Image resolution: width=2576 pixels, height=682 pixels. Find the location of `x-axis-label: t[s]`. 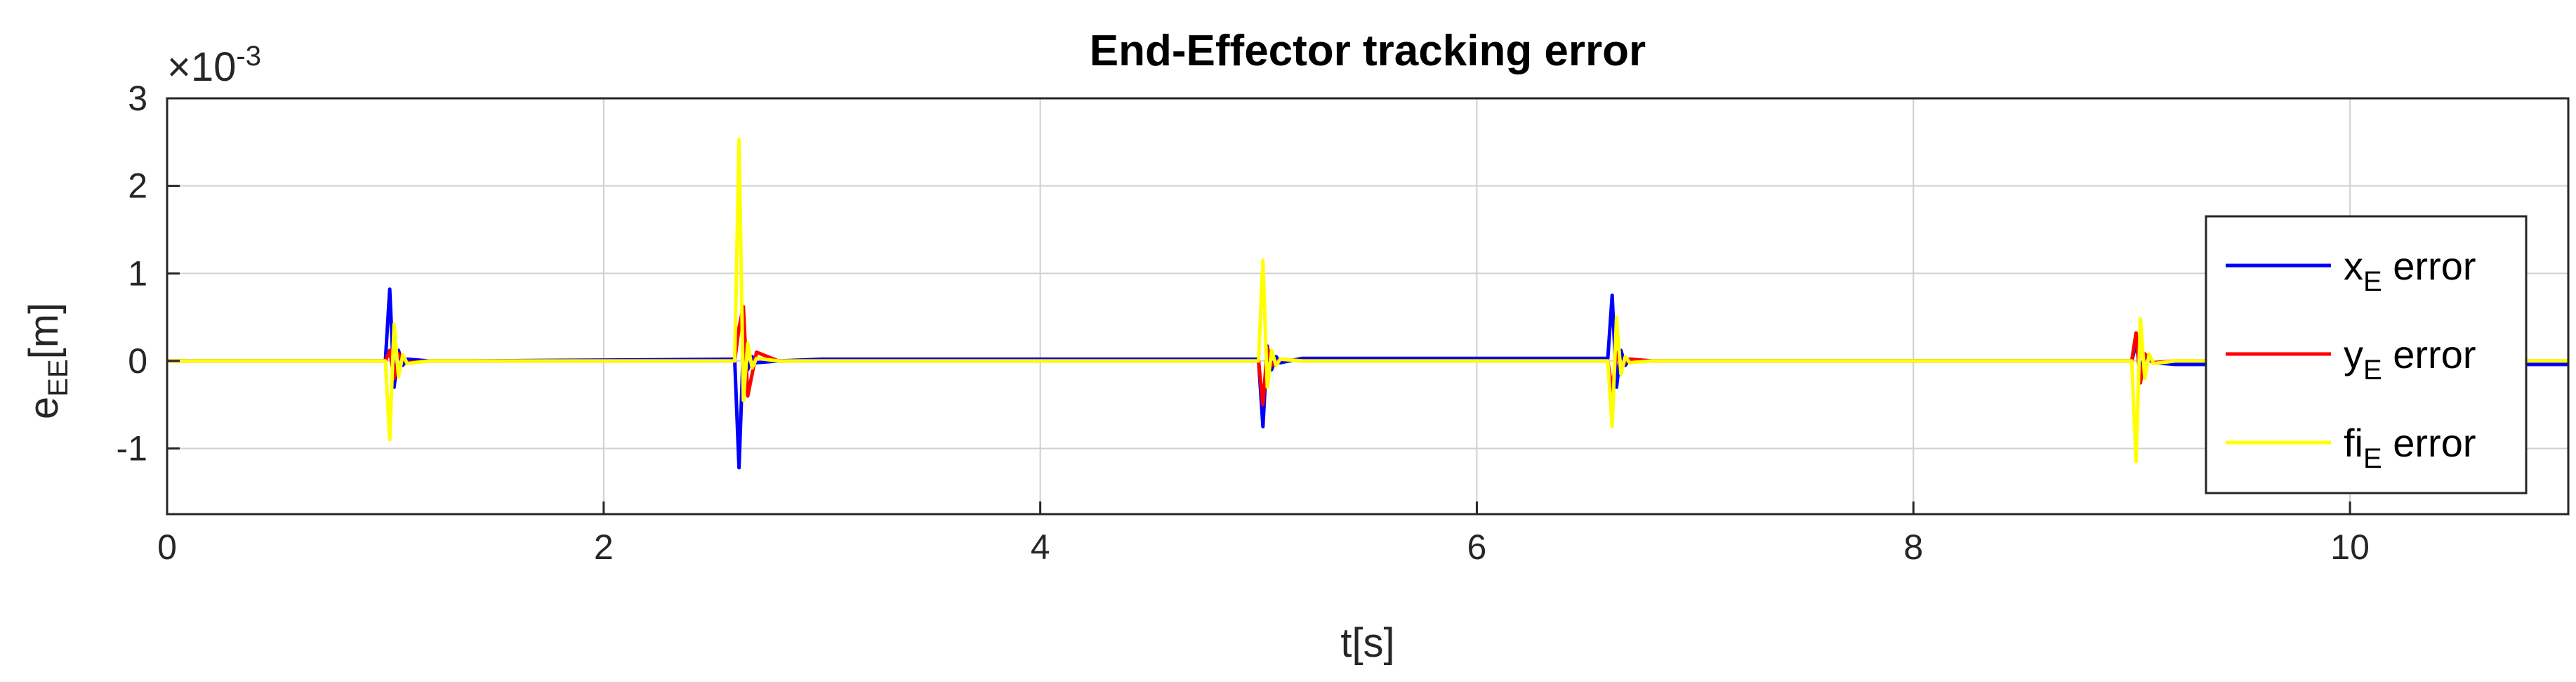

x-axis-label: t[s] is located at coordinates (1367, 643).